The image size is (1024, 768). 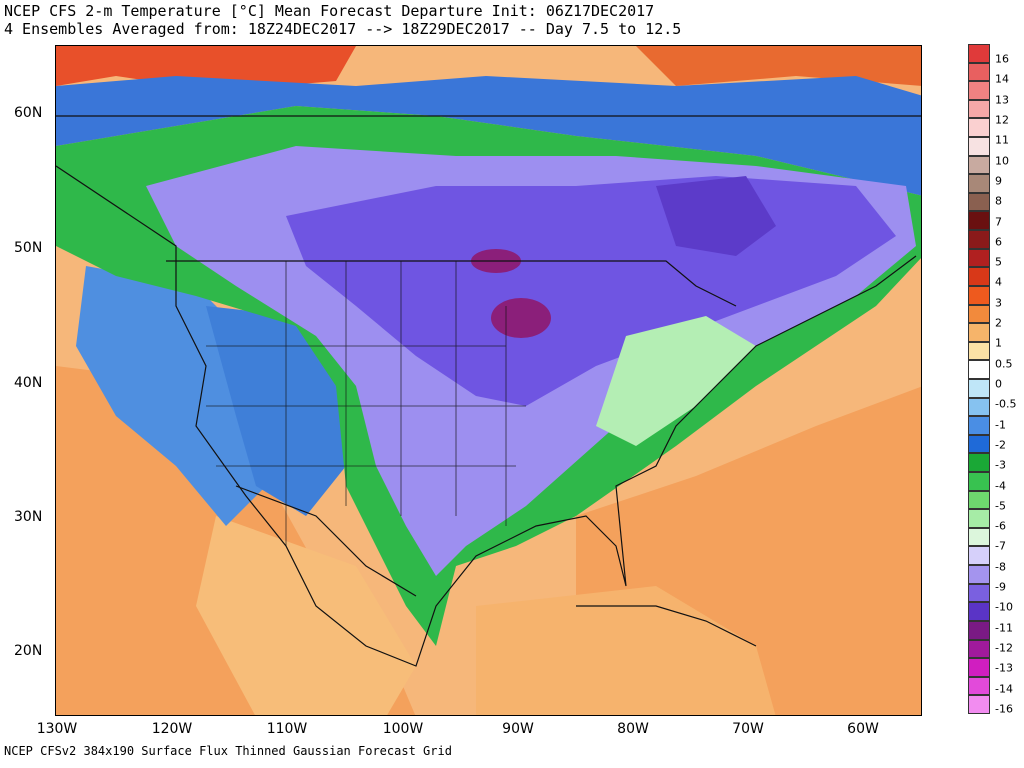 What do you see at coordinates (1002, 161) in the screenshot?
I see `colorbar-label: 10` at bounding box center [1002, 161].